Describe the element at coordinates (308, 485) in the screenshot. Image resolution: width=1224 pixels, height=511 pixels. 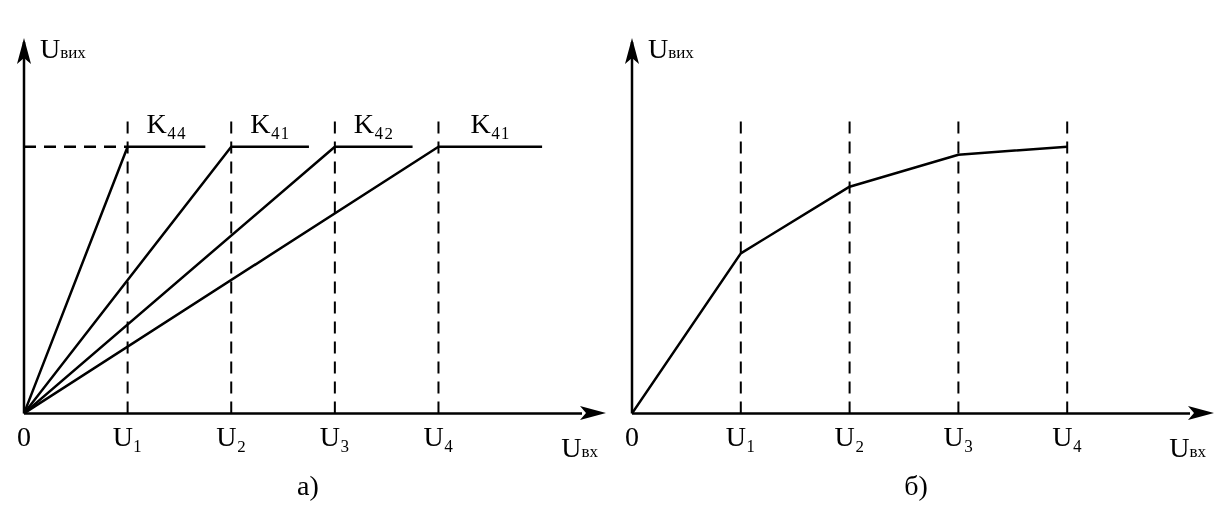
I see `text: а)` at that location.